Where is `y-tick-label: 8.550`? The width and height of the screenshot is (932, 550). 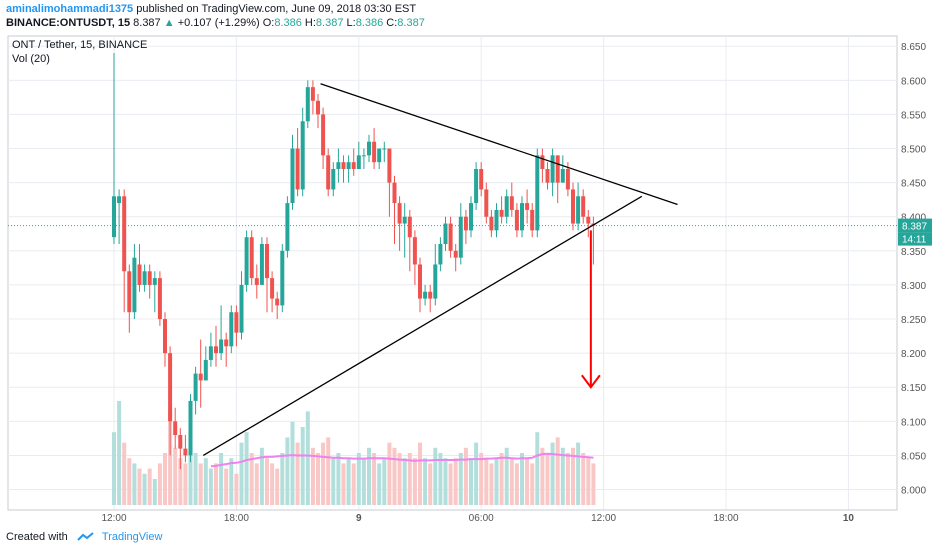 y-tick-label: 8.550 is located at coordinates (913, 115).